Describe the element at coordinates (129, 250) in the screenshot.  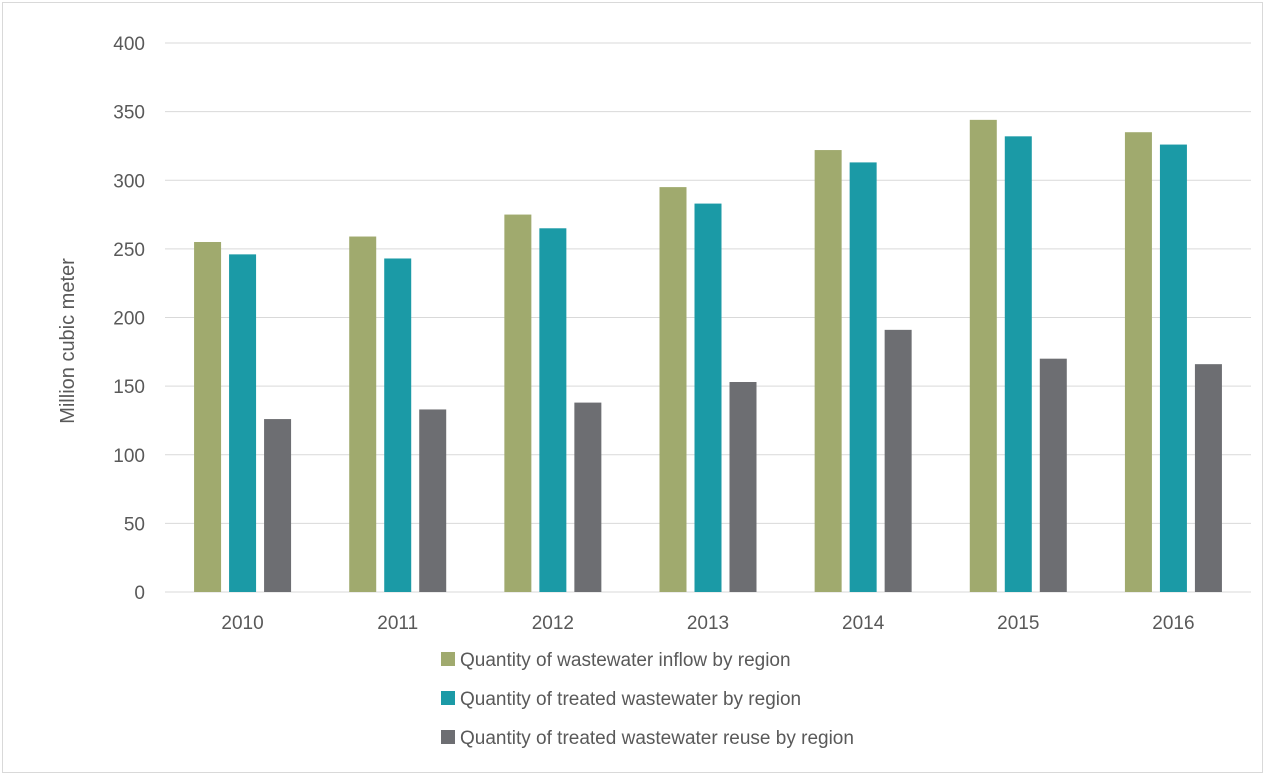
I see `y-tick-label: 250` at that location.